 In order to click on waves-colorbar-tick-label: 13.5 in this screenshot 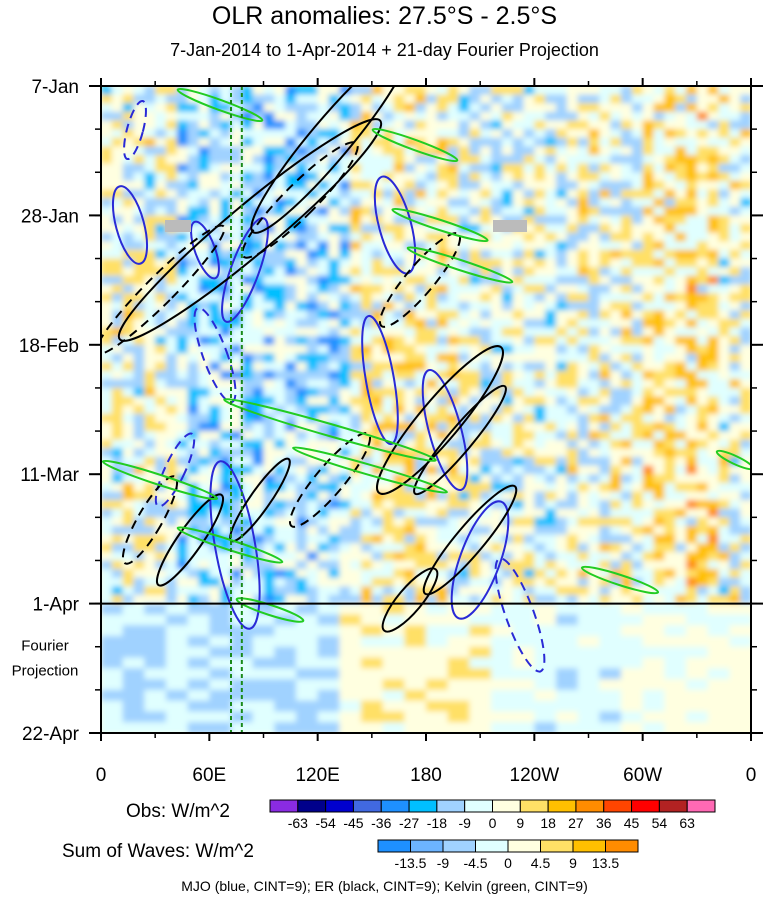, I will do `click(605, 863)`.